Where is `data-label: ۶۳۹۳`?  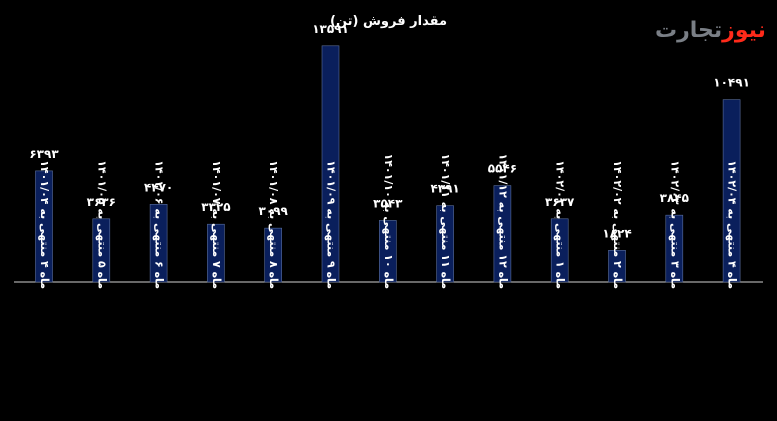
data-label: ۶۳۹۳ is located at coordinates (44, 154).